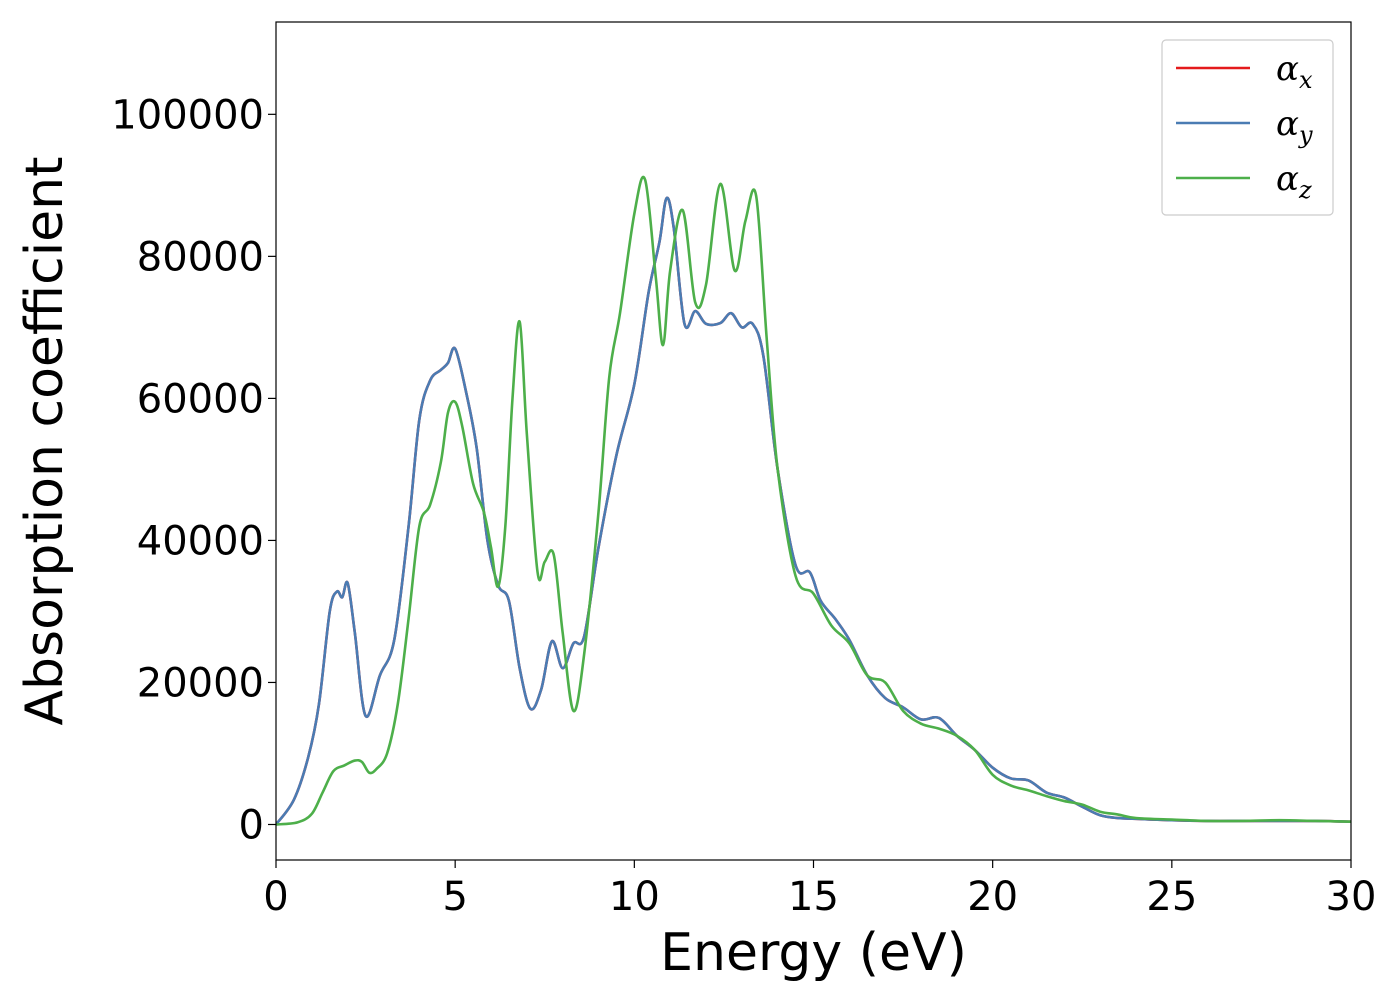 Image resolution: width=1400 pixels, height=1000 pixels. Describe the element at coordinates (200, 399) in the screenshot. I see `y-tick-label: 60000` at that location.